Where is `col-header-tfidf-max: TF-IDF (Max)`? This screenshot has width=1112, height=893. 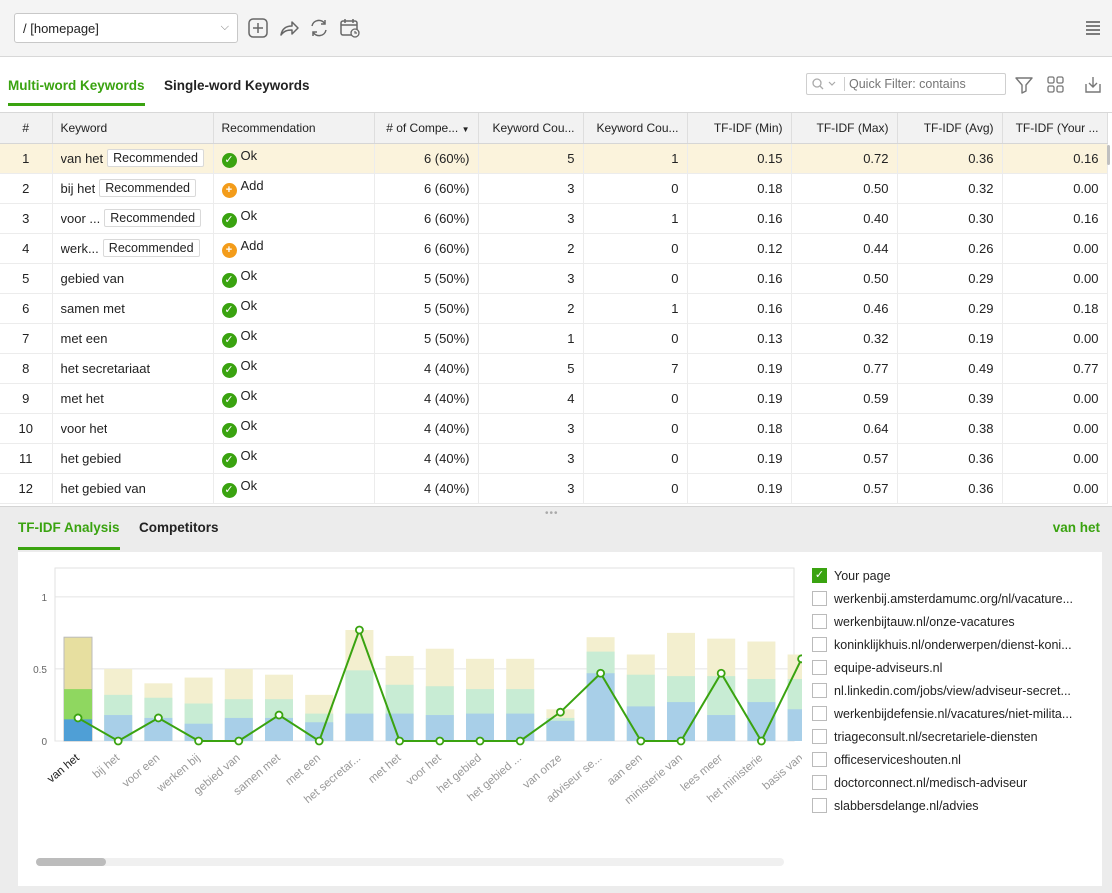
col-header-tfidf-max: TF-IDF (Max) is located at coordinates (844, 128).